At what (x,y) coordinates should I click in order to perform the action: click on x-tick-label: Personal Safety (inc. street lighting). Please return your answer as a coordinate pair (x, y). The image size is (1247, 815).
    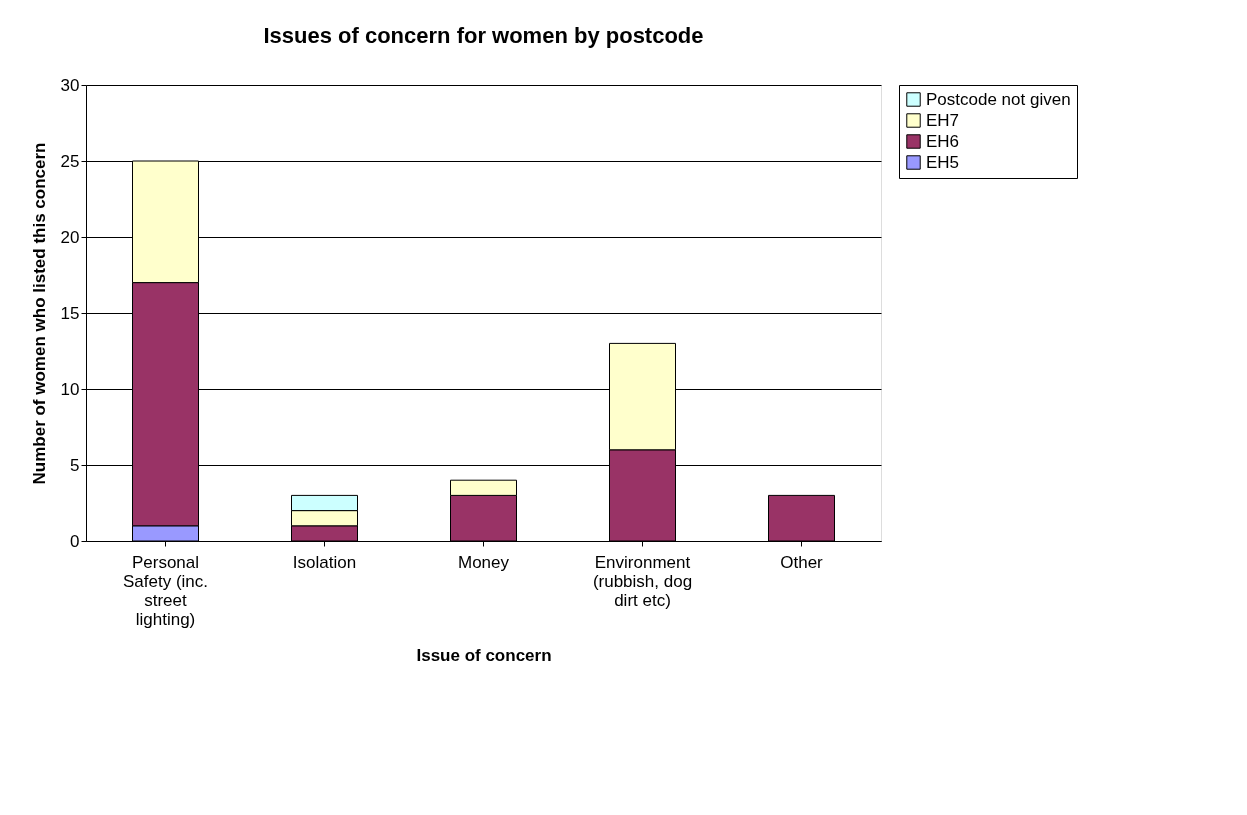
    Looking at the image, I should click on (165, 590).